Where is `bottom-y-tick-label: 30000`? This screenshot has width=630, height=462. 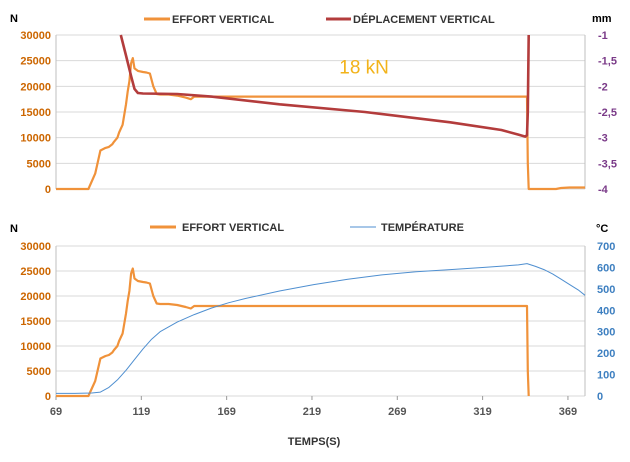 bottom-y-tick-label: 30000 is located at coordinates (35, 247).